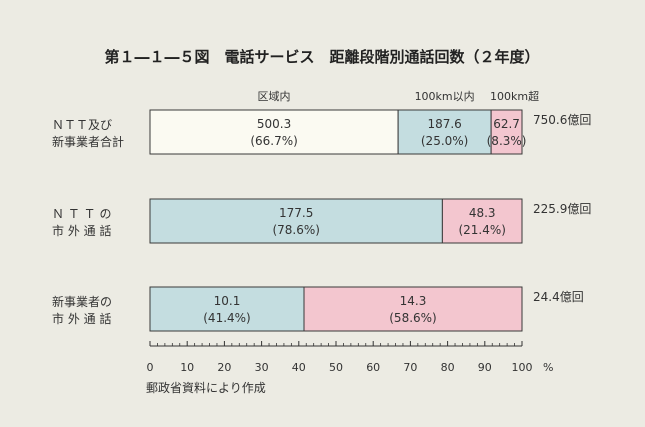  What do you see at coordinates (295, 230) in the screenshot?
I see `segment-pct-1-0: (78.6%)` at bounding box center [295, 230].